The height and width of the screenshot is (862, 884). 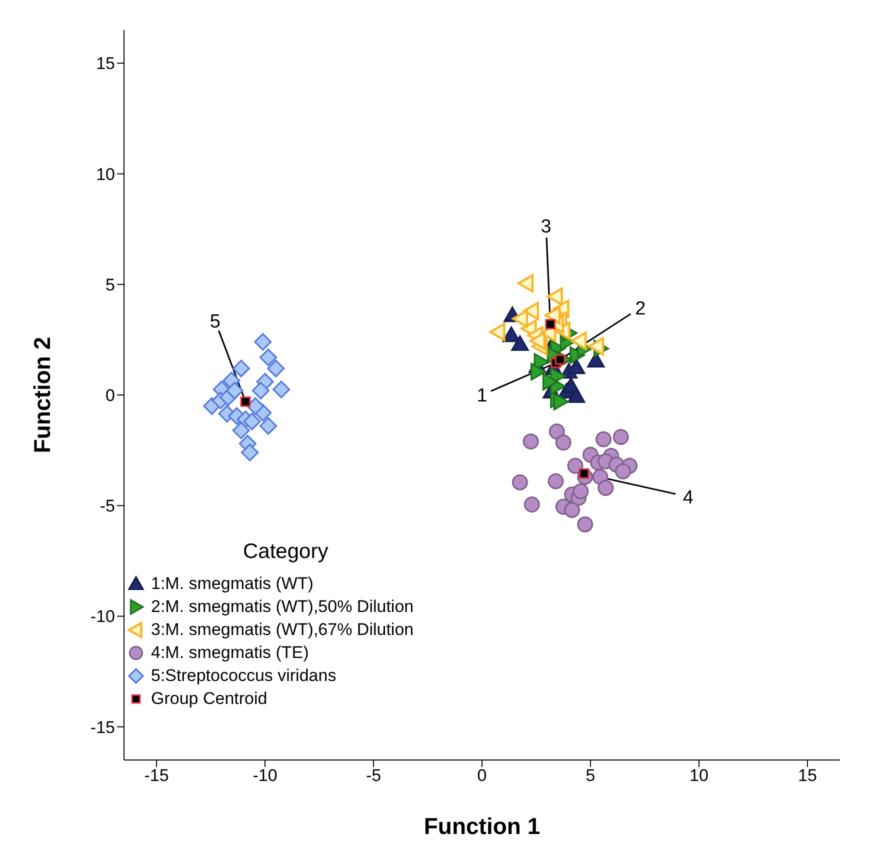 I want to click on y-tick-label: -15, so click(x=102, y=727).